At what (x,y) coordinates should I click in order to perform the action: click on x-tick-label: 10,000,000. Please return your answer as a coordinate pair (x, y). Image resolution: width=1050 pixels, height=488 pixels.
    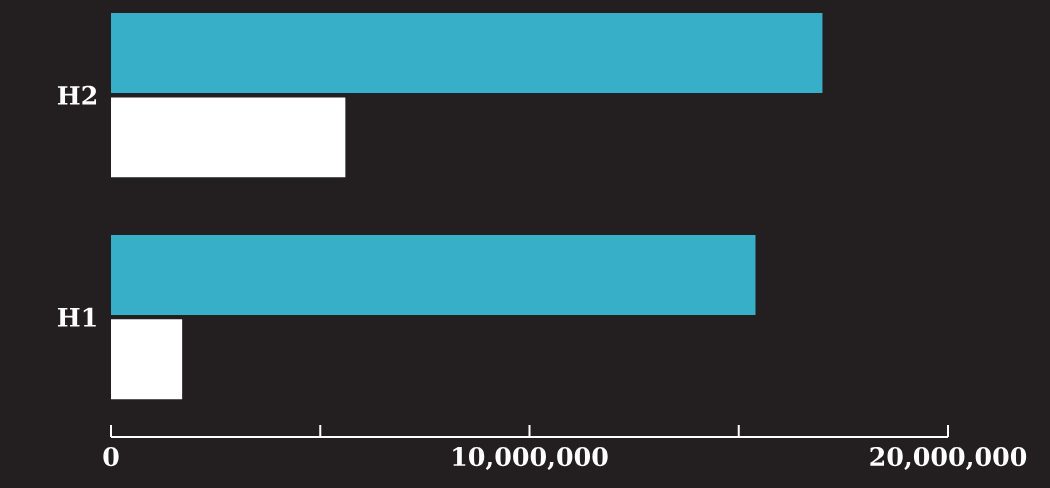
    Looking at the image, I should click on (530, 459).